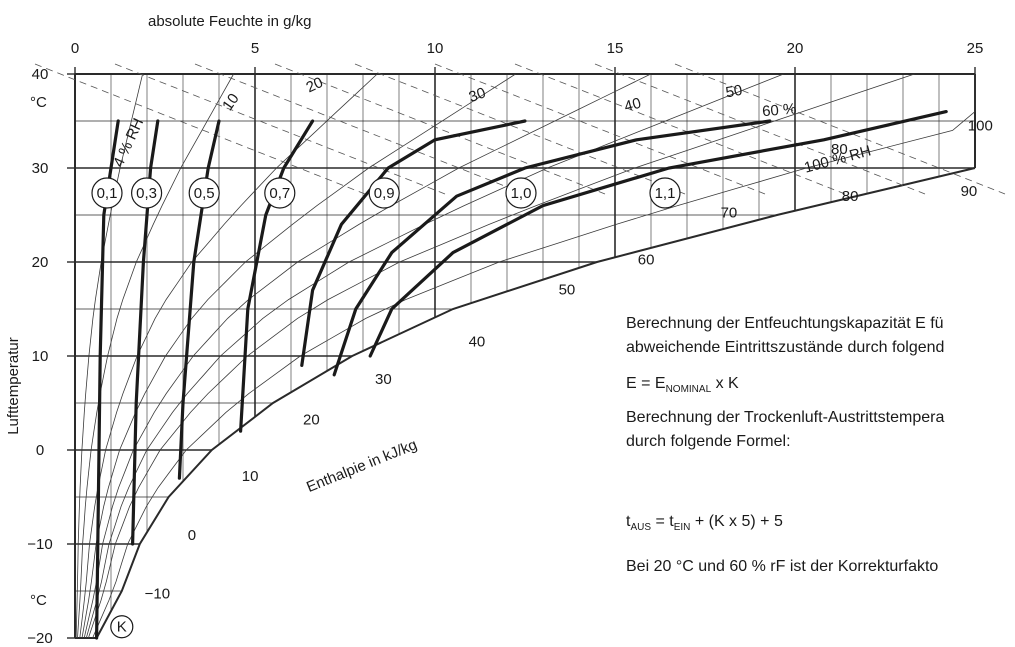  What do you see at coordinates (615, 48) in the screenshot?
I see `x-tick-label: 15` at bounding box center [615, 48].